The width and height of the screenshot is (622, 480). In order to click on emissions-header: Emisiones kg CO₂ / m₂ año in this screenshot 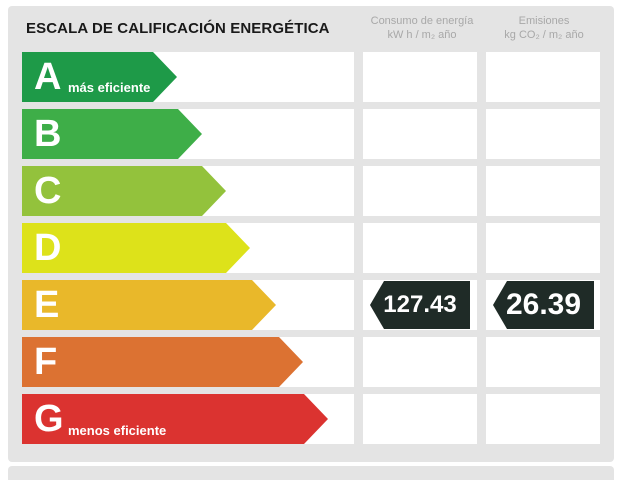, I will do `click(544, 28)`.